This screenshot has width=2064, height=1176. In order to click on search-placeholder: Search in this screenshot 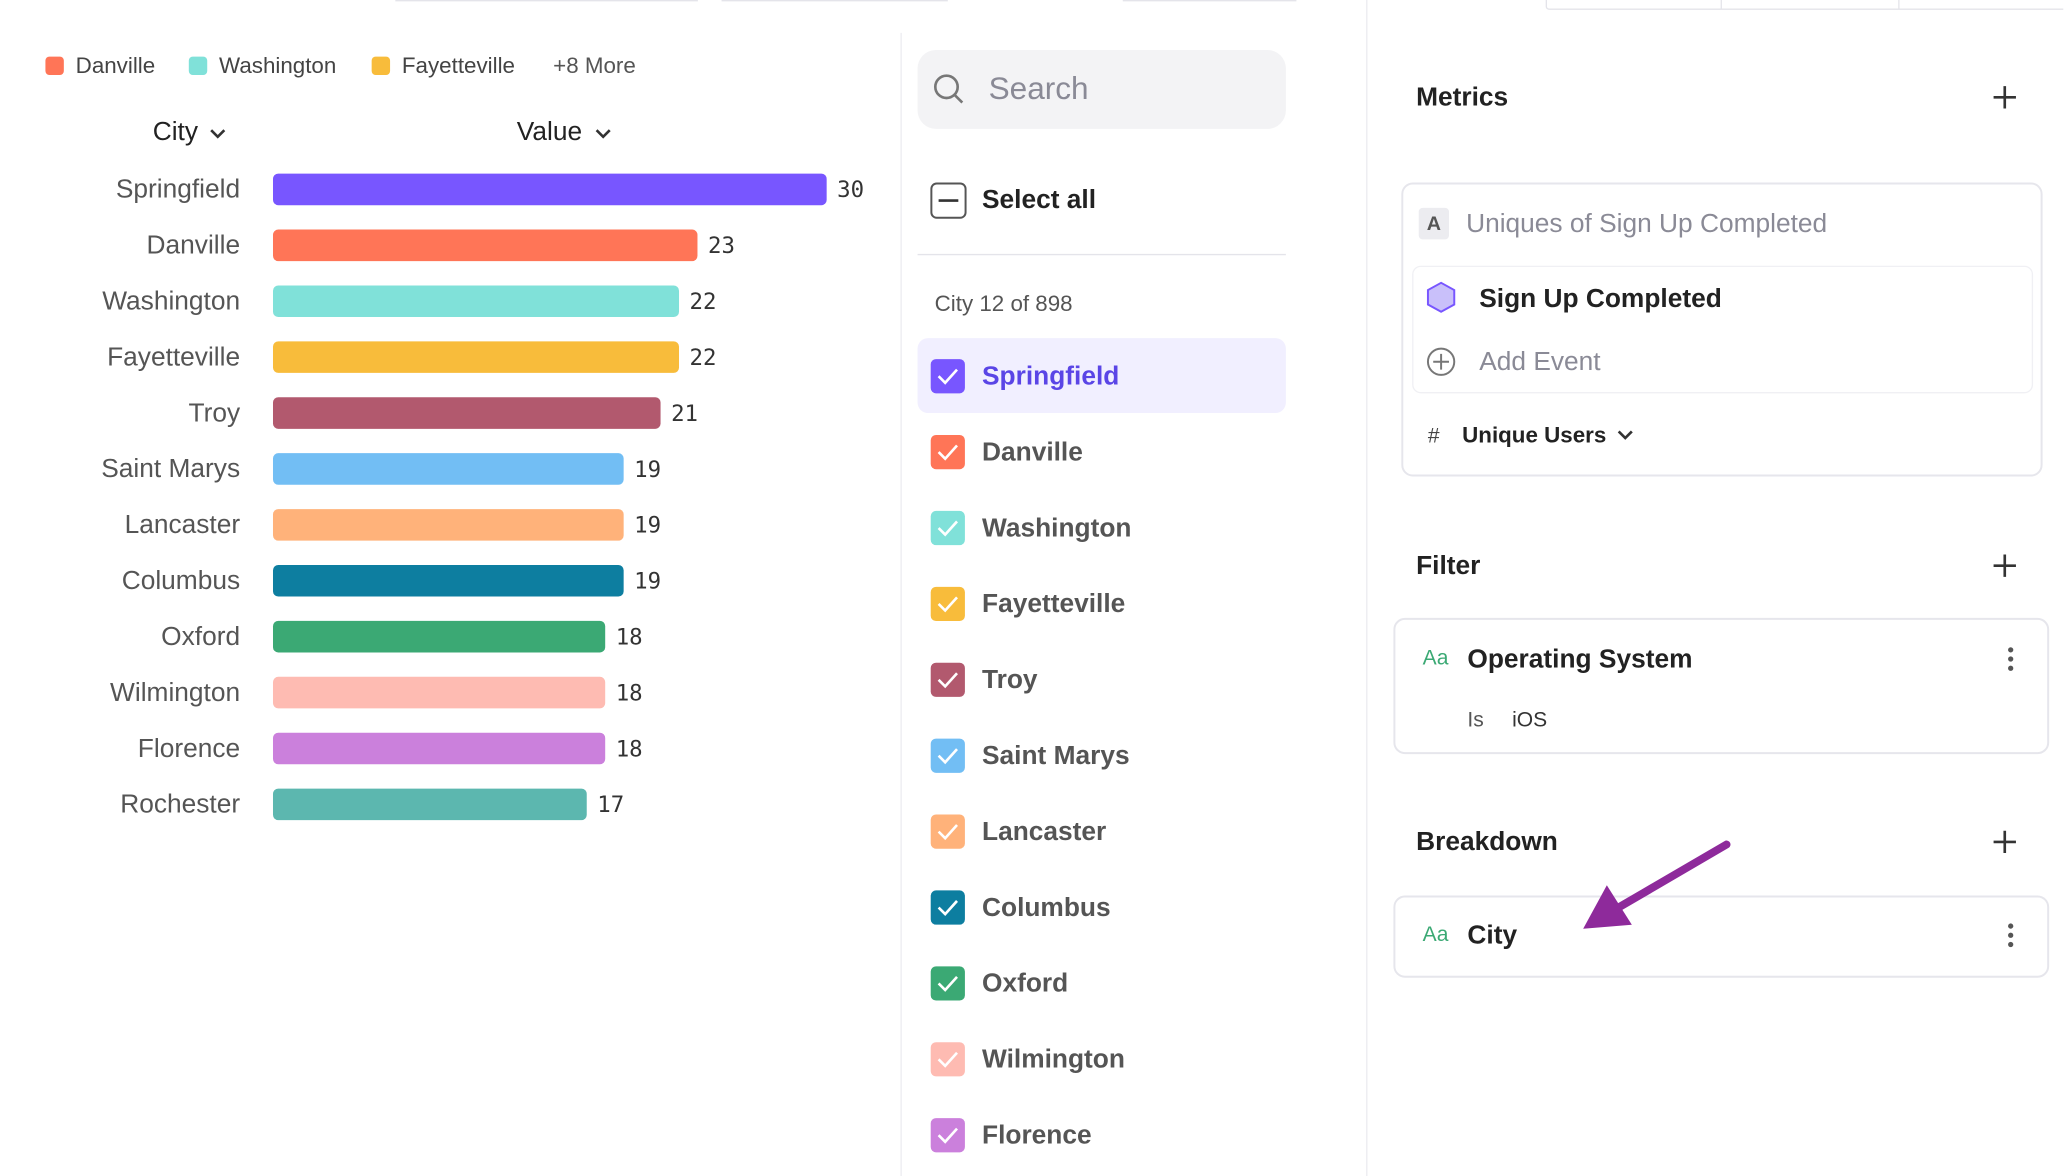, I will do `click(1039, 88)`.